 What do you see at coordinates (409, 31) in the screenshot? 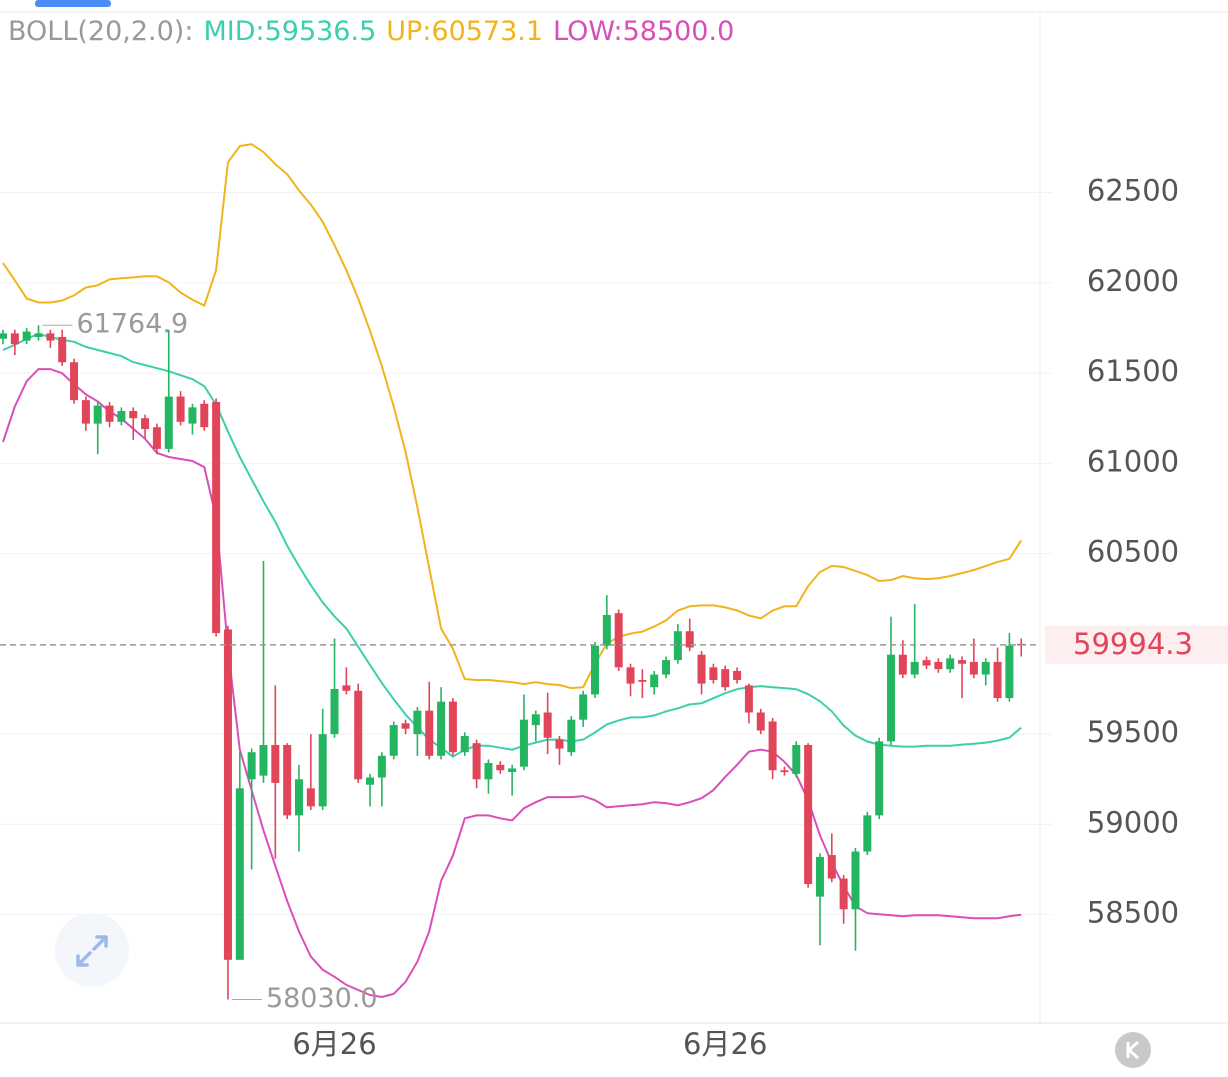
I see `legend-name: UP:` at bounding box center [409, 31].